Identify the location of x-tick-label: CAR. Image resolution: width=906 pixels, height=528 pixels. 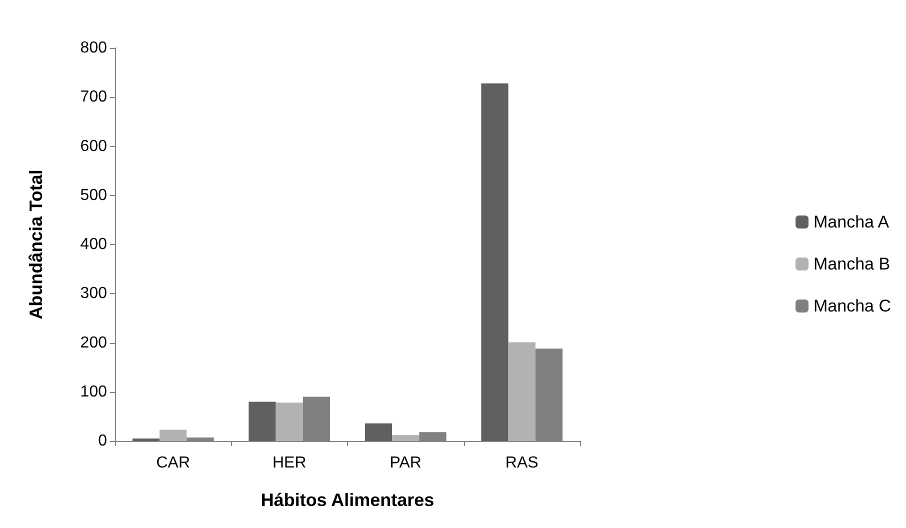
(173, 463).